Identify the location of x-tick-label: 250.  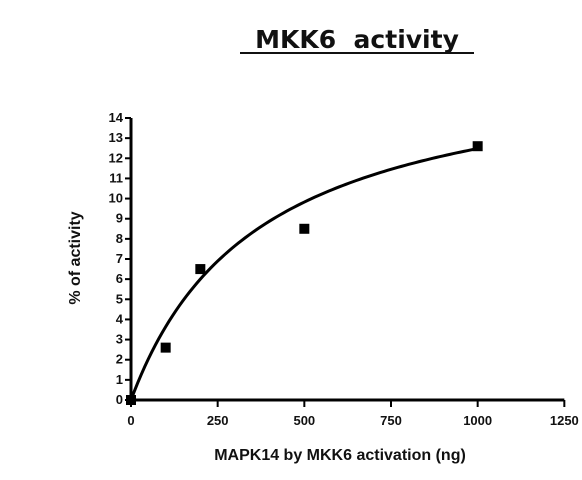
(218, 420).